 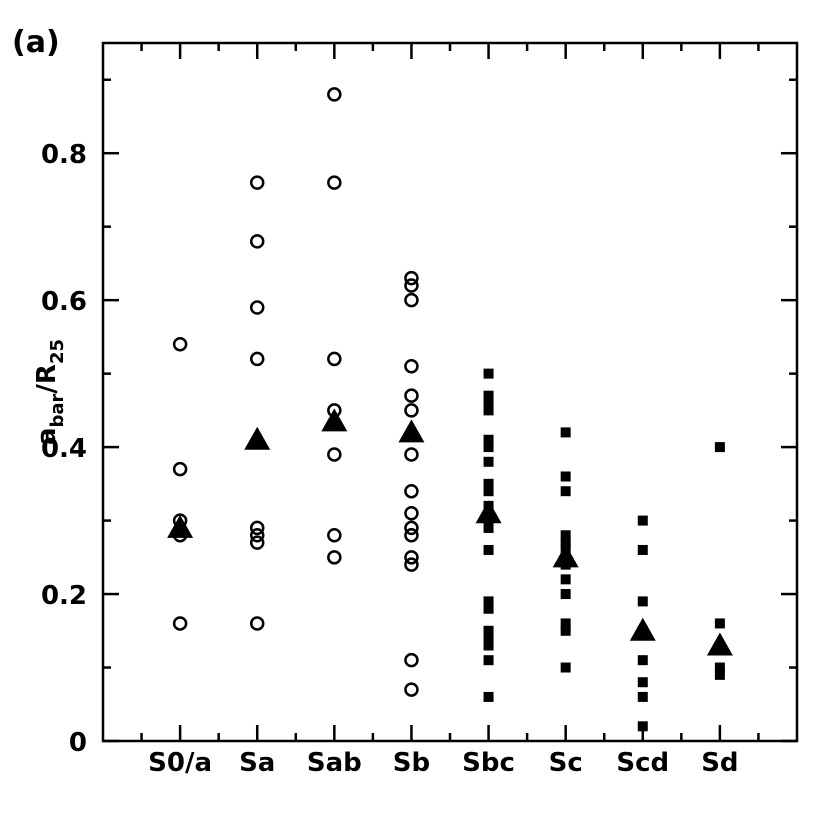 I want to click on x-tick-label: Sbc, so click(x=488, y=763).